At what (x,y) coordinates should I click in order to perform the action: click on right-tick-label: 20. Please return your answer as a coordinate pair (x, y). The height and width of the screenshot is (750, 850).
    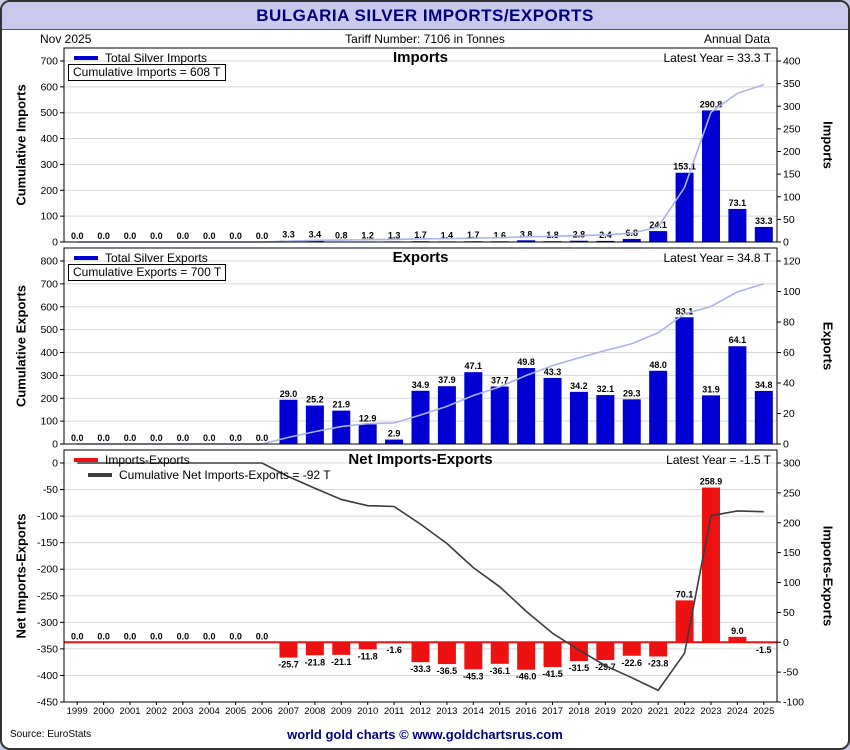
    Looking at the image, I should click on (789, 414).